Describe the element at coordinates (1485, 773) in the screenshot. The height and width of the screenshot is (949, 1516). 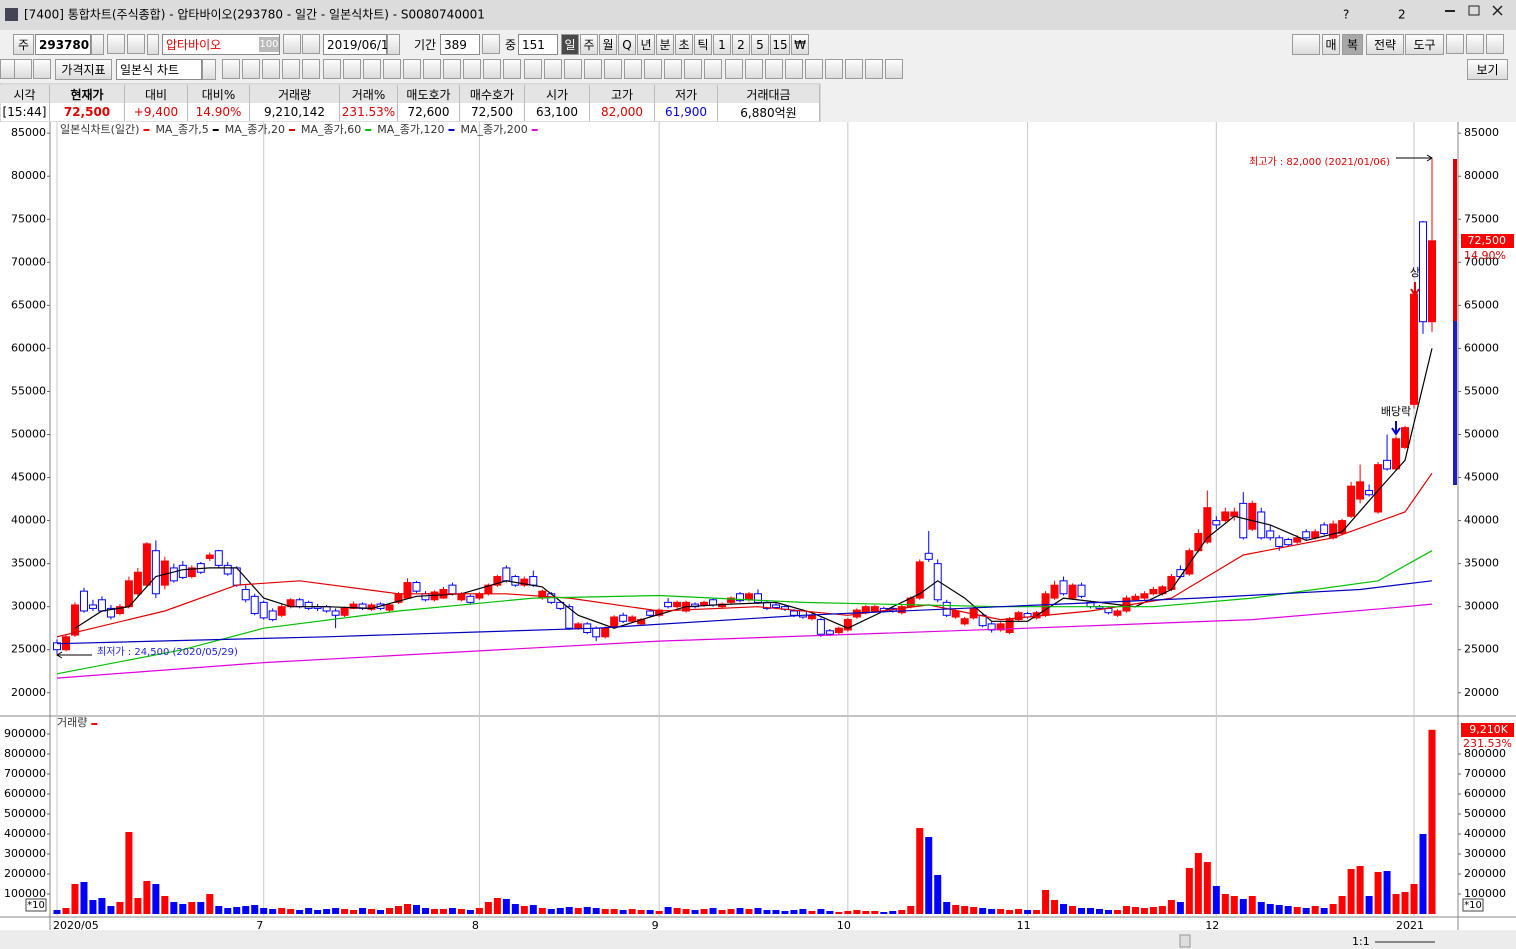
I see `volume-tick-label: 700000` at that location.